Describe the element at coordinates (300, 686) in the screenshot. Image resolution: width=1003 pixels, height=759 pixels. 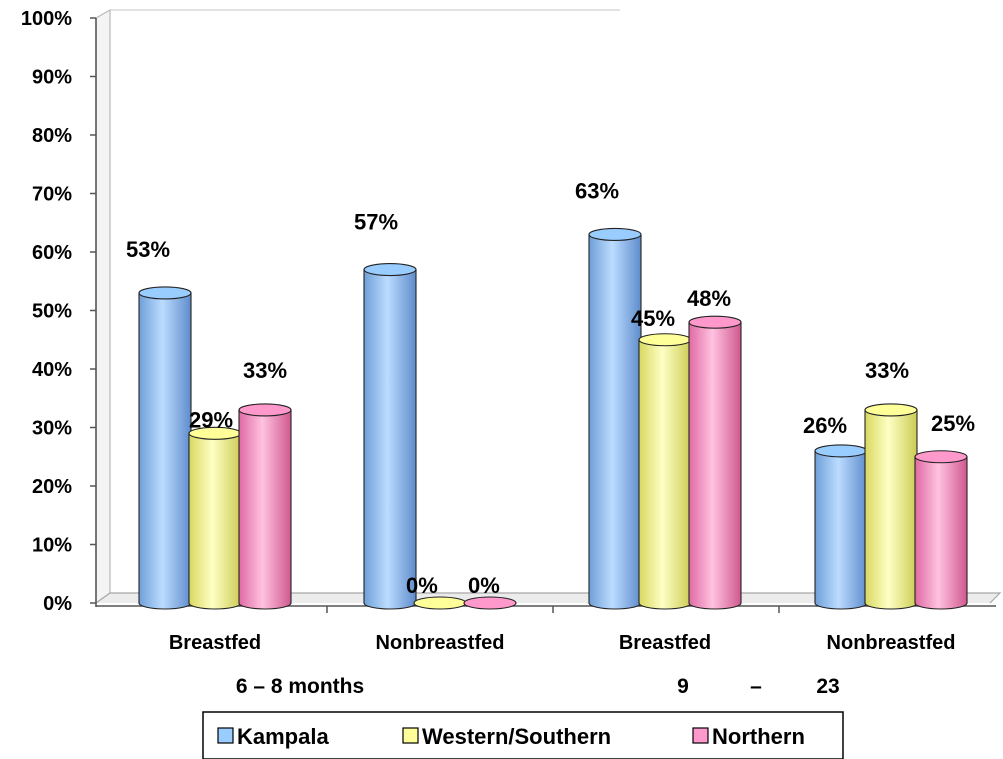
I see `category-group-label: 6 – 8 months` at that location.